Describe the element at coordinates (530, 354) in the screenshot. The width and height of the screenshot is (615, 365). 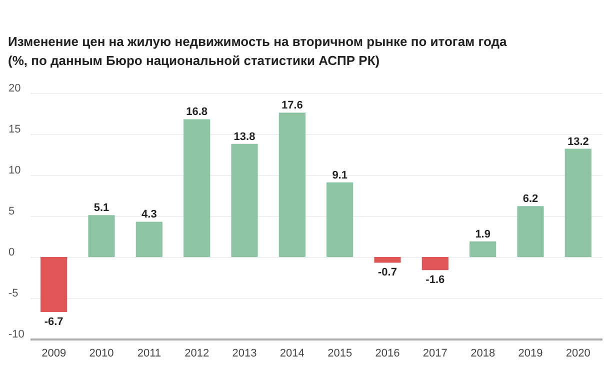
I see `x-tick-label: 2019` at that location.